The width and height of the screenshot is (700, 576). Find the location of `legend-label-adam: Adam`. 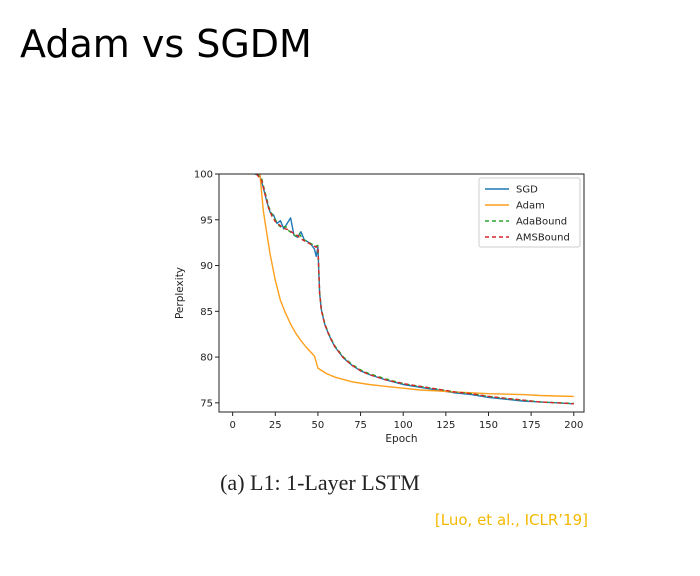

legend-label-adam: Adam is located at coordinates (530, 206).